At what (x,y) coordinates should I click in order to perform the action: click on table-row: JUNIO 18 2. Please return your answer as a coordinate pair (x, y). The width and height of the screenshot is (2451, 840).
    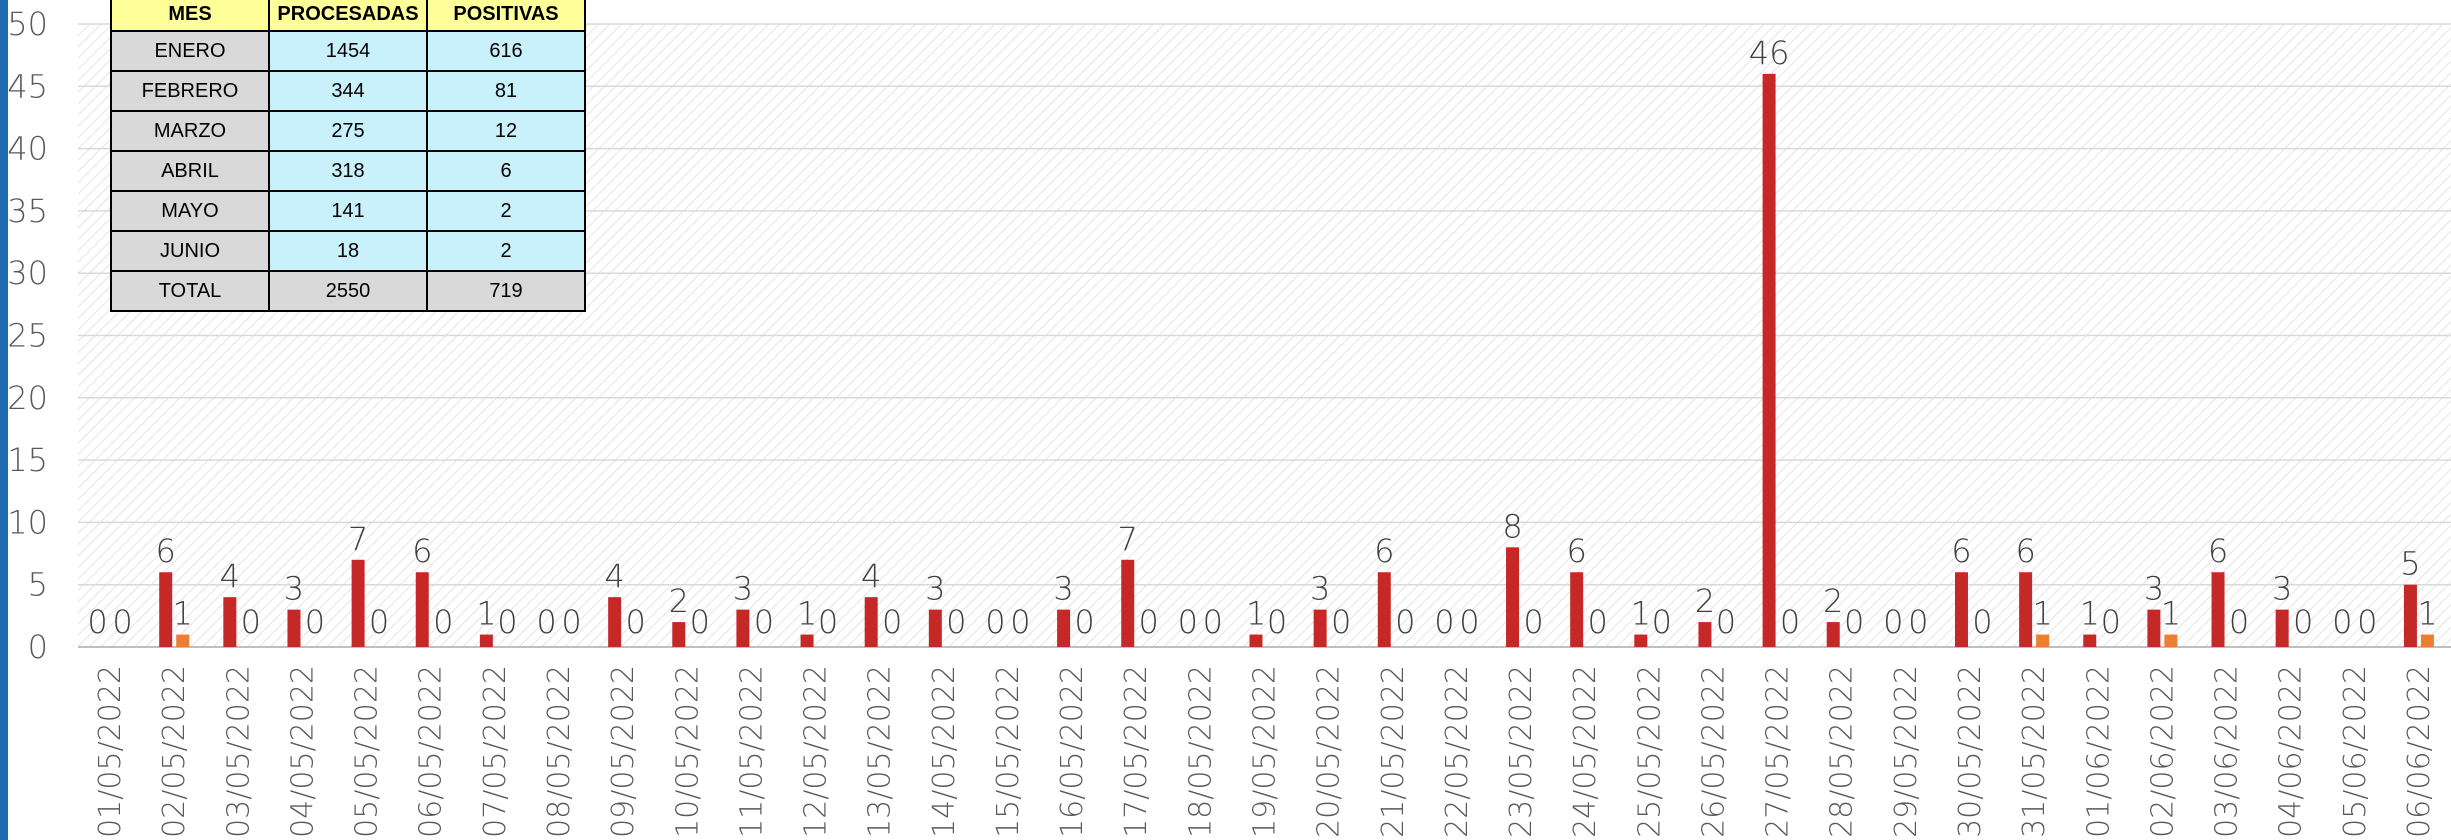
    Looking at the image, I should click on (348, 251).